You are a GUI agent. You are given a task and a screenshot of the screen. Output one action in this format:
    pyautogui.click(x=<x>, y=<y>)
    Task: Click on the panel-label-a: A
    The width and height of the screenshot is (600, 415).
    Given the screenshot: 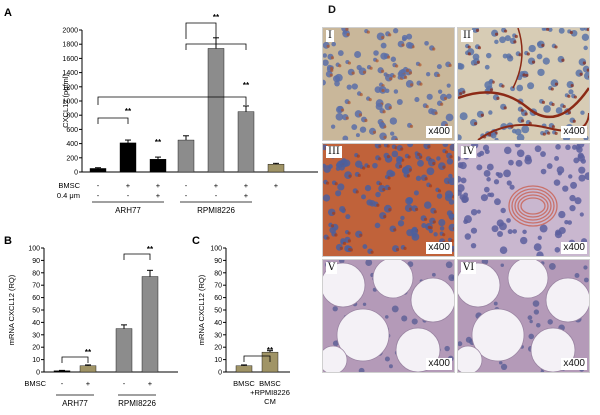 What is the action you would take?
    pyautogui.click(x=8, y=13)
    